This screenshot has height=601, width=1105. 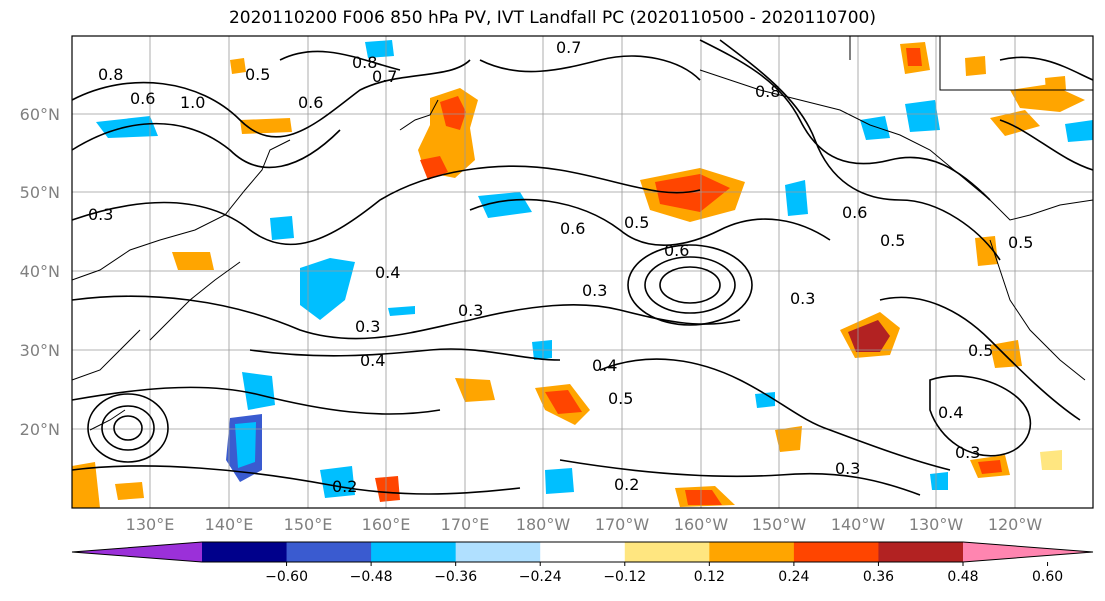 What do you see at coordinates (40, 192) in the screenshot?
I see `lat-label: 50°N` at bounding box center [40, 192].